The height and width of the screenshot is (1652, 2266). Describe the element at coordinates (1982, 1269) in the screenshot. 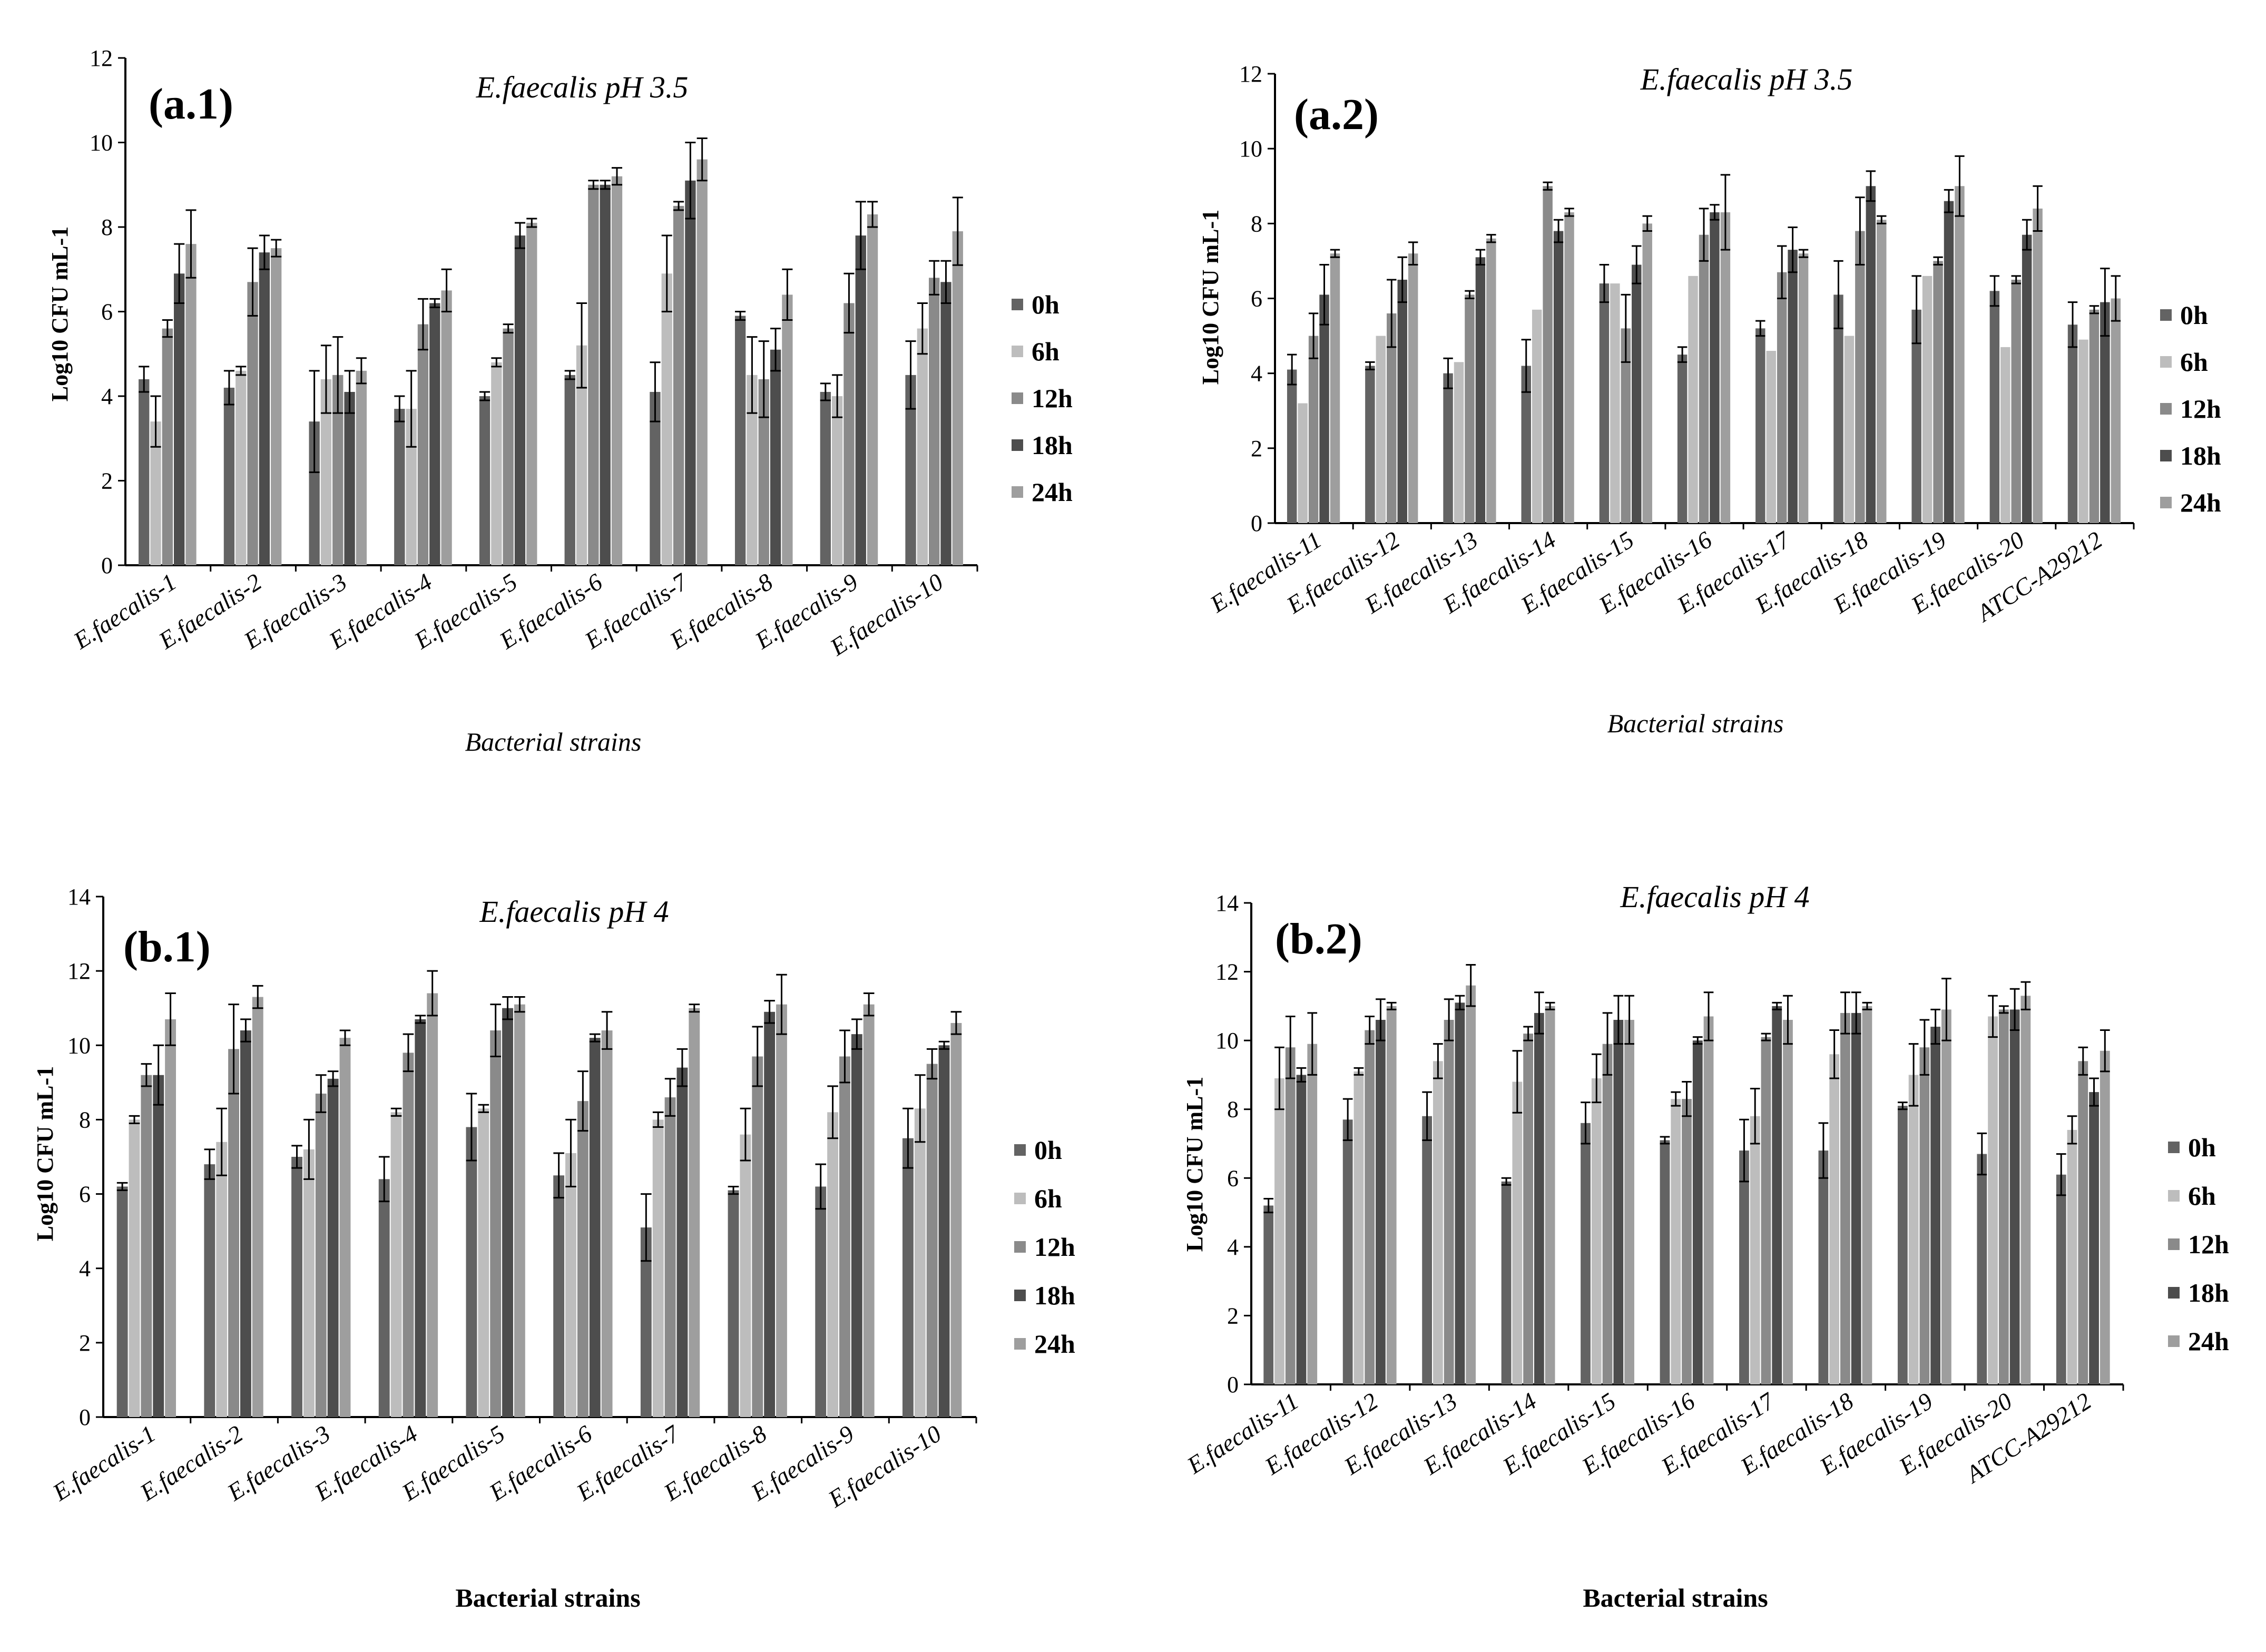

I see `bar-0h-E.faecalis-20` at that location.